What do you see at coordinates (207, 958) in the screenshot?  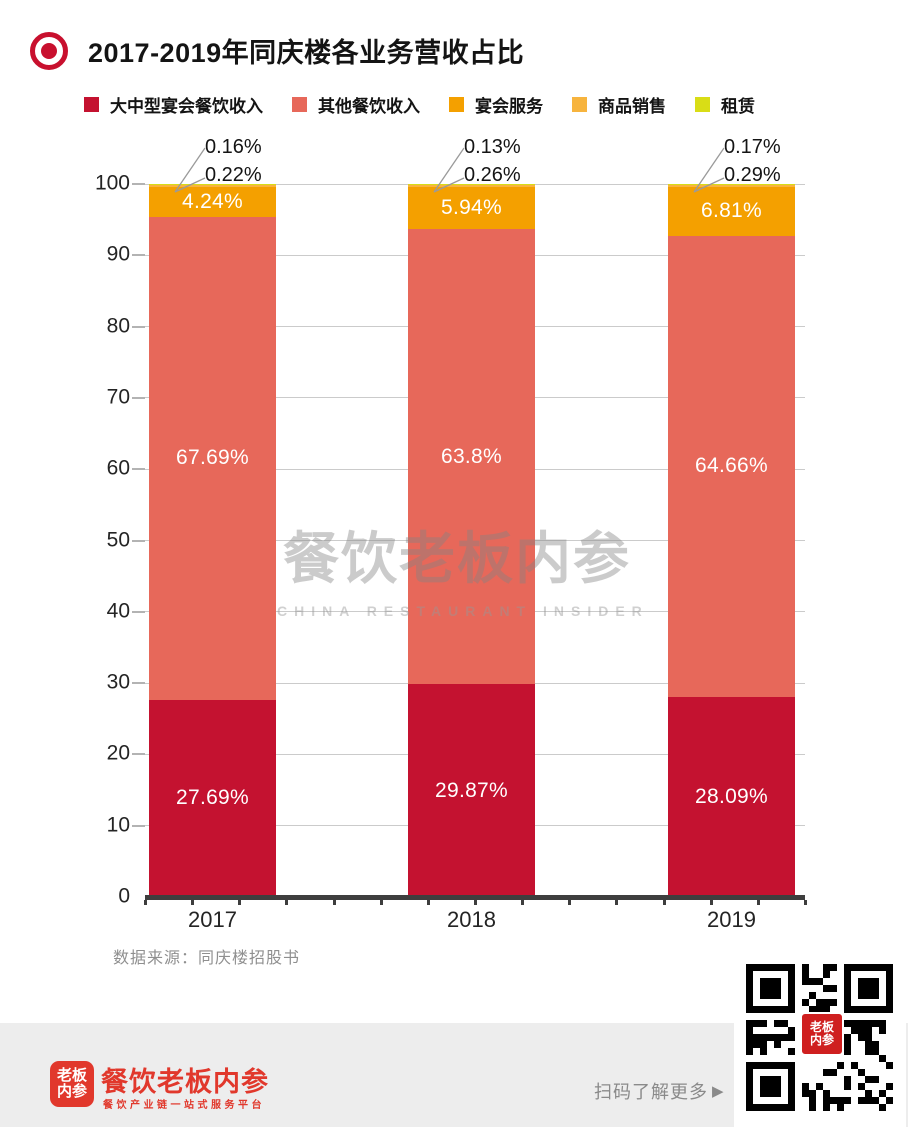 I see `source-note: 数据来源：同庆楼招股书` at bounding box center [207, 958].